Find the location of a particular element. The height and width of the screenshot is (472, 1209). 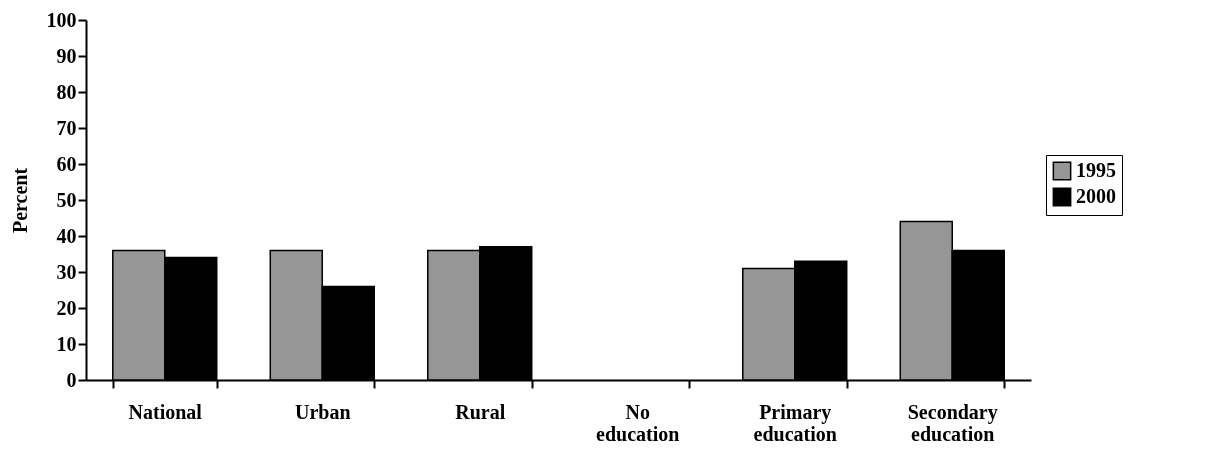

y-tick-label: 60 is located at coordinates (66, 163).